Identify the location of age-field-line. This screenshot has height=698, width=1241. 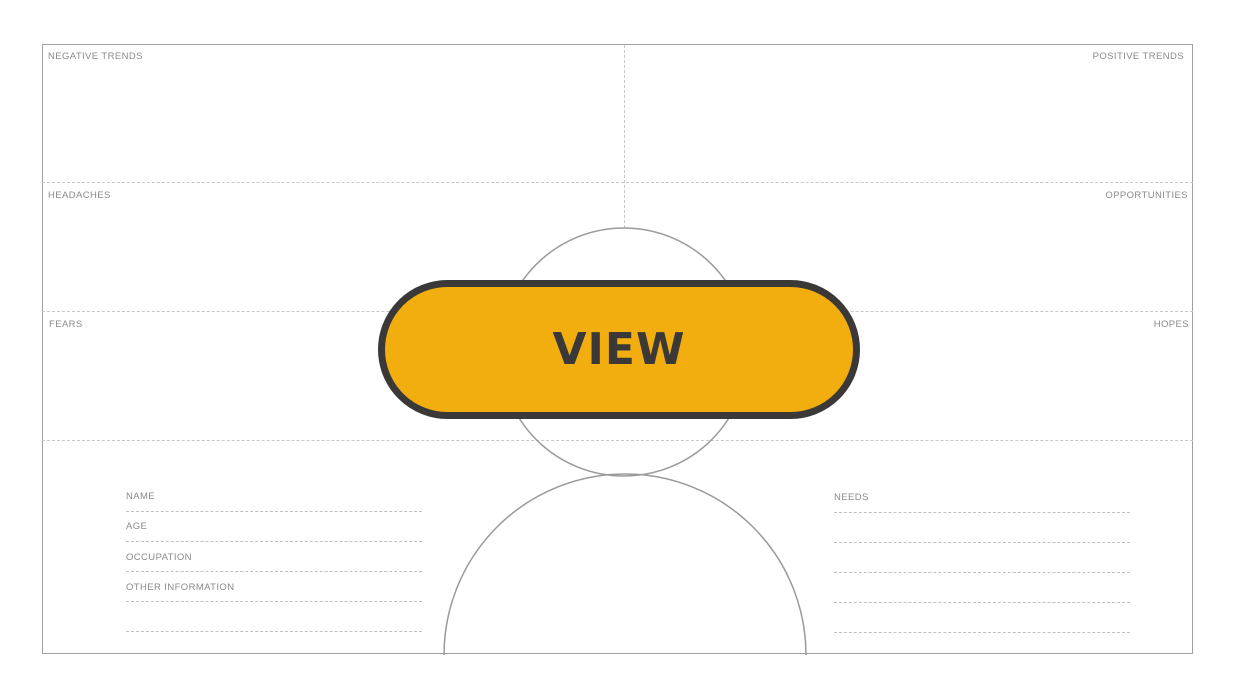
(274, 541).